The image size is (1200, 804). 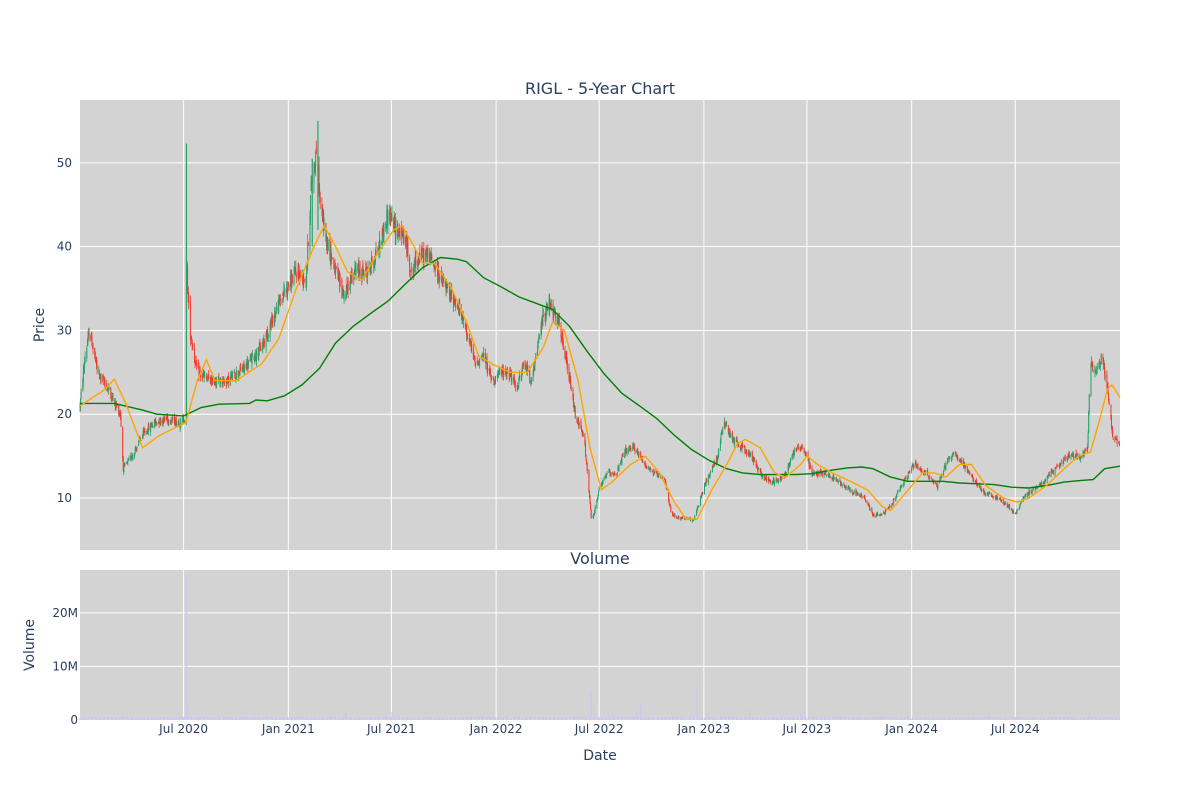 What do you see at coordinates (496, 729) in the screenshot?
I see `x-tick-label: Jan 2022` at bounding box center [496, 729].